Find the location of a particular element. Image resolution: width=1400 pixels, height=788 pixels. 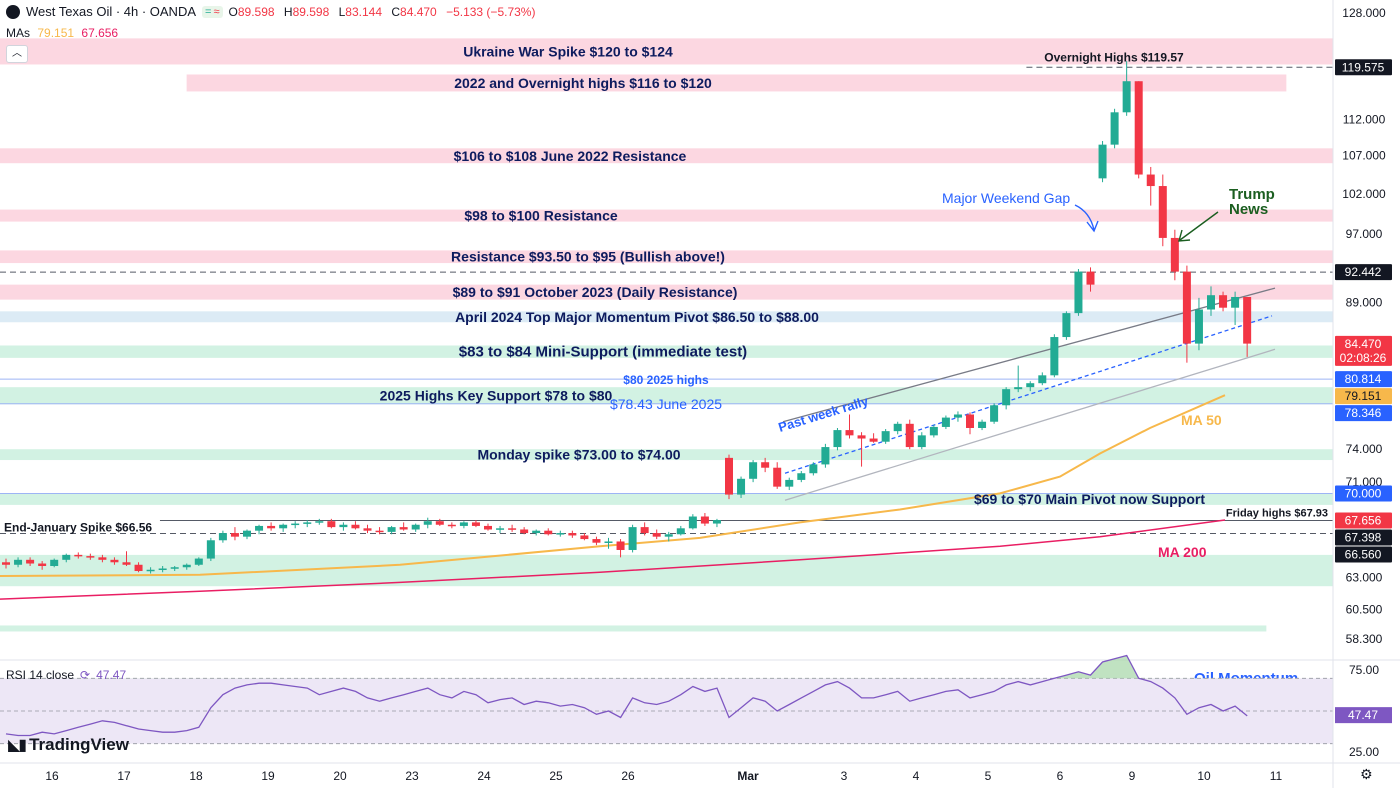

chevron-up-icon: ︿ is located at coordinates (17, 54).